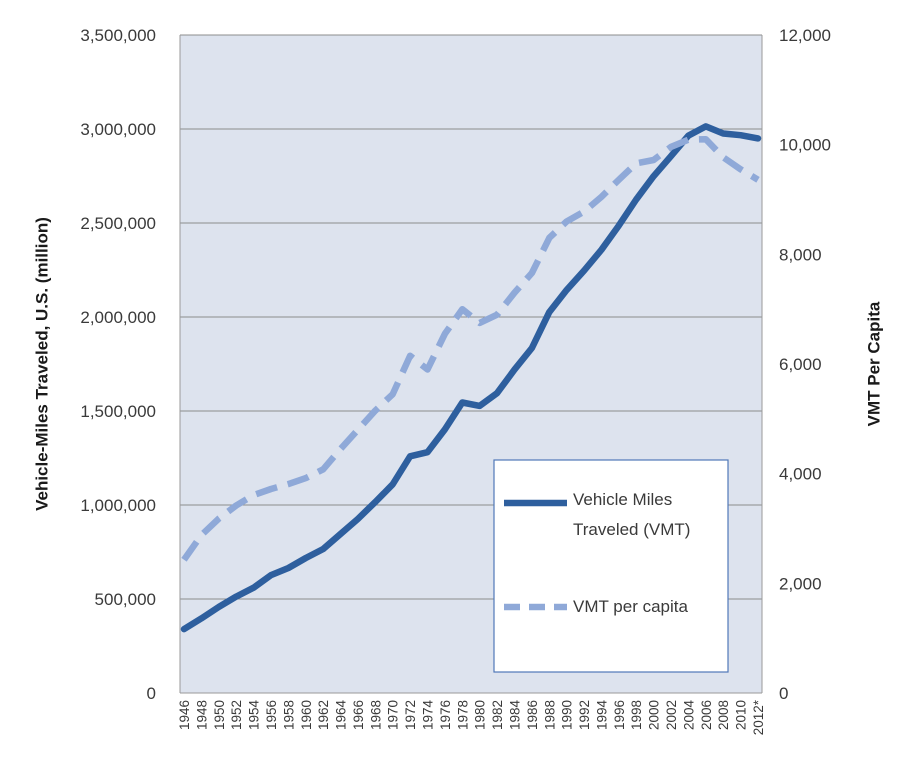 The width and height of the screenshot is (902, 778). Describe the element at coordinates (723, 715) in the screenshot. I see `x-tick-label: 2008` at that location.